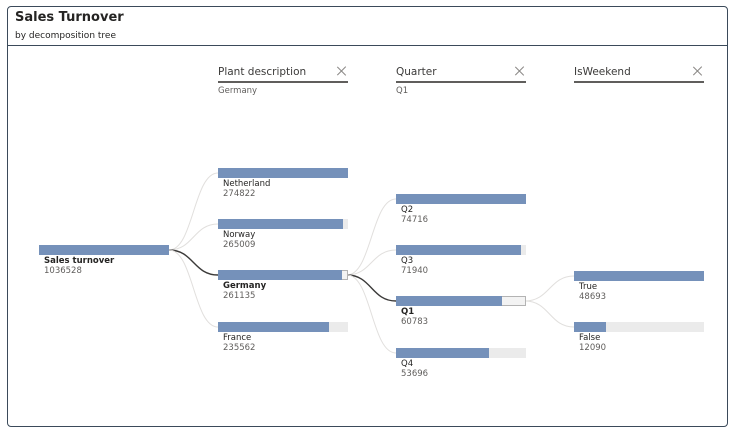 The image size is (742, 436). I want to click on remove-level-plant-close-icon, so click(342, 71).